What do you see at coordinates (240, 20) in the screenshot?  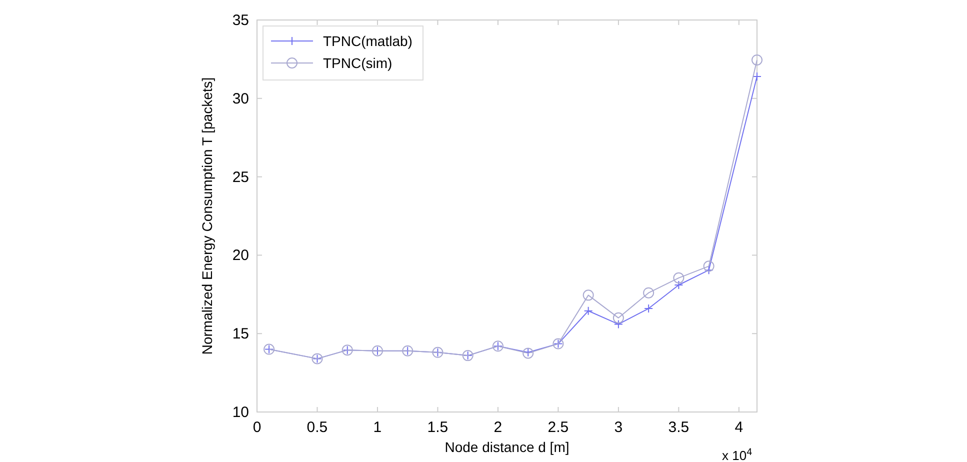 I see `y-tick-label: 35` at bounding box center [240, 20].